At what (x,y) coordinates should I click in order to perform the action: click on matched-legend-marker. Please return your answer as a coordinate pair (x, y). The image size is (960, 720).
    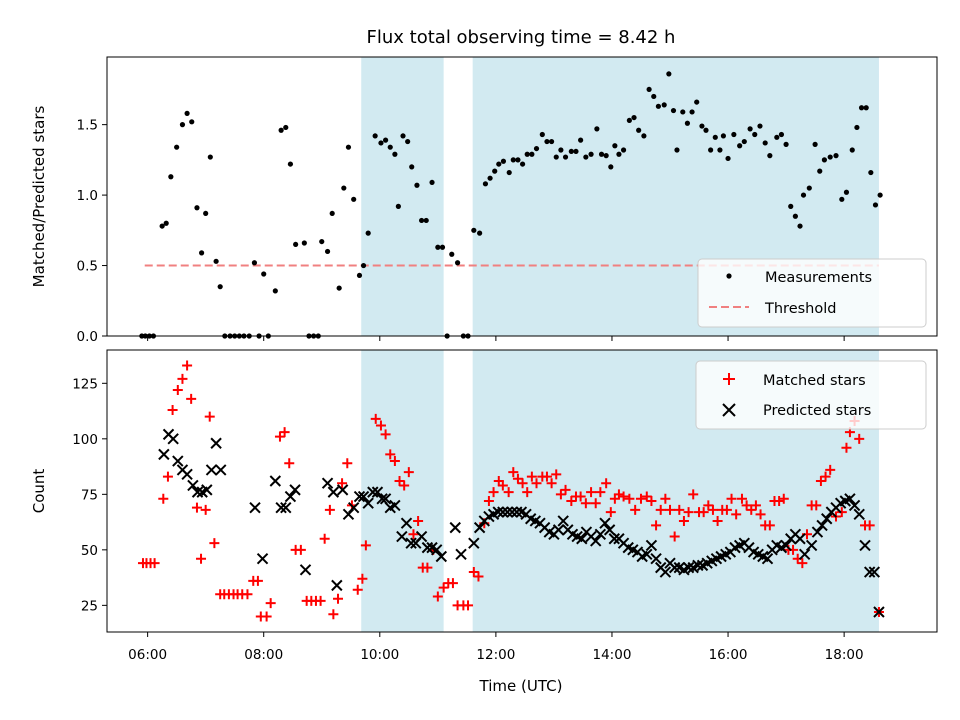
    Looking at the image, I should click on (729, 379).